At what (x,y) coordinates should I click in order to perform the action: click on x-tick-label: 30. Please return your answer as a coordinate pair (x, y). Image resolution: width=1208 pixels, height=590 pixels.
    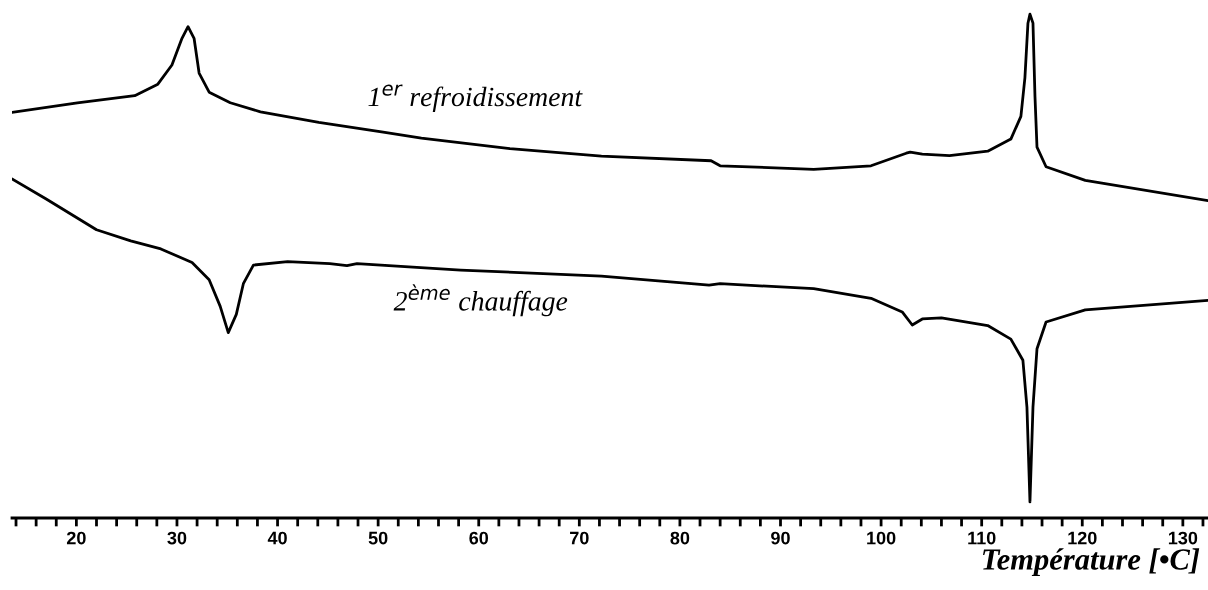
    Looking at the image, I should click on (177, 538).